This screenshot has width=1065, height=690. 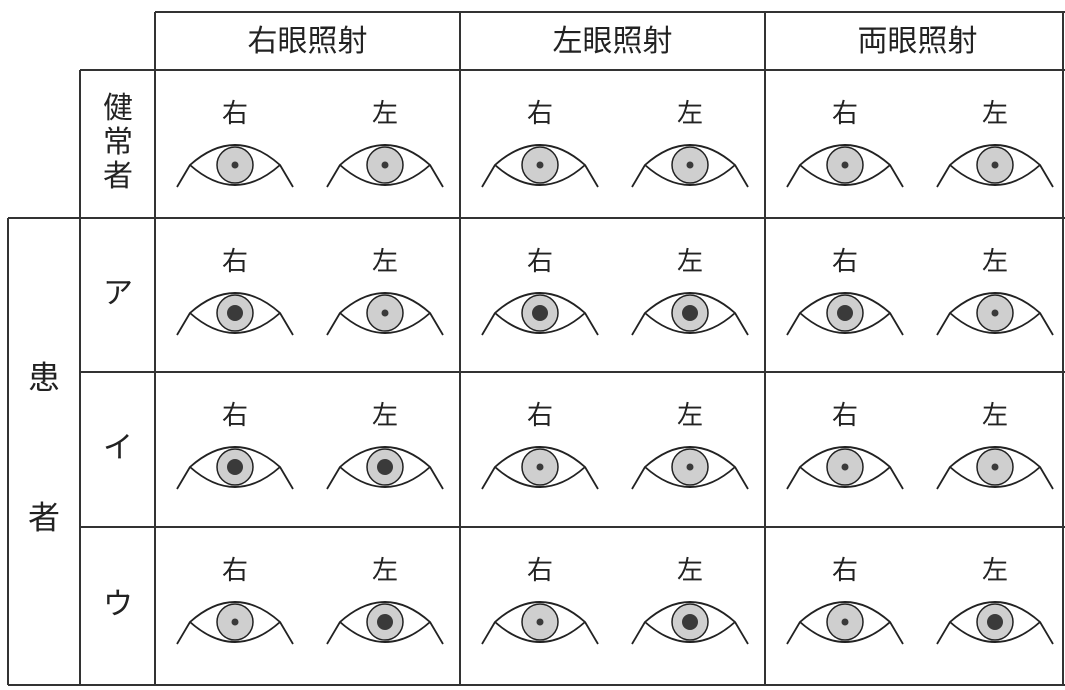 I want to click on group-label-1: 患, so click(x=44, y=378).